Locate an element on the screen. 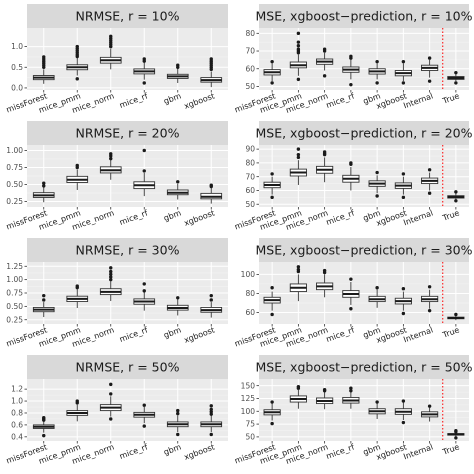 The height and width of the screenshot is (474, 474). y-tick-label: 1.00 is located at coordinates (14, 150).